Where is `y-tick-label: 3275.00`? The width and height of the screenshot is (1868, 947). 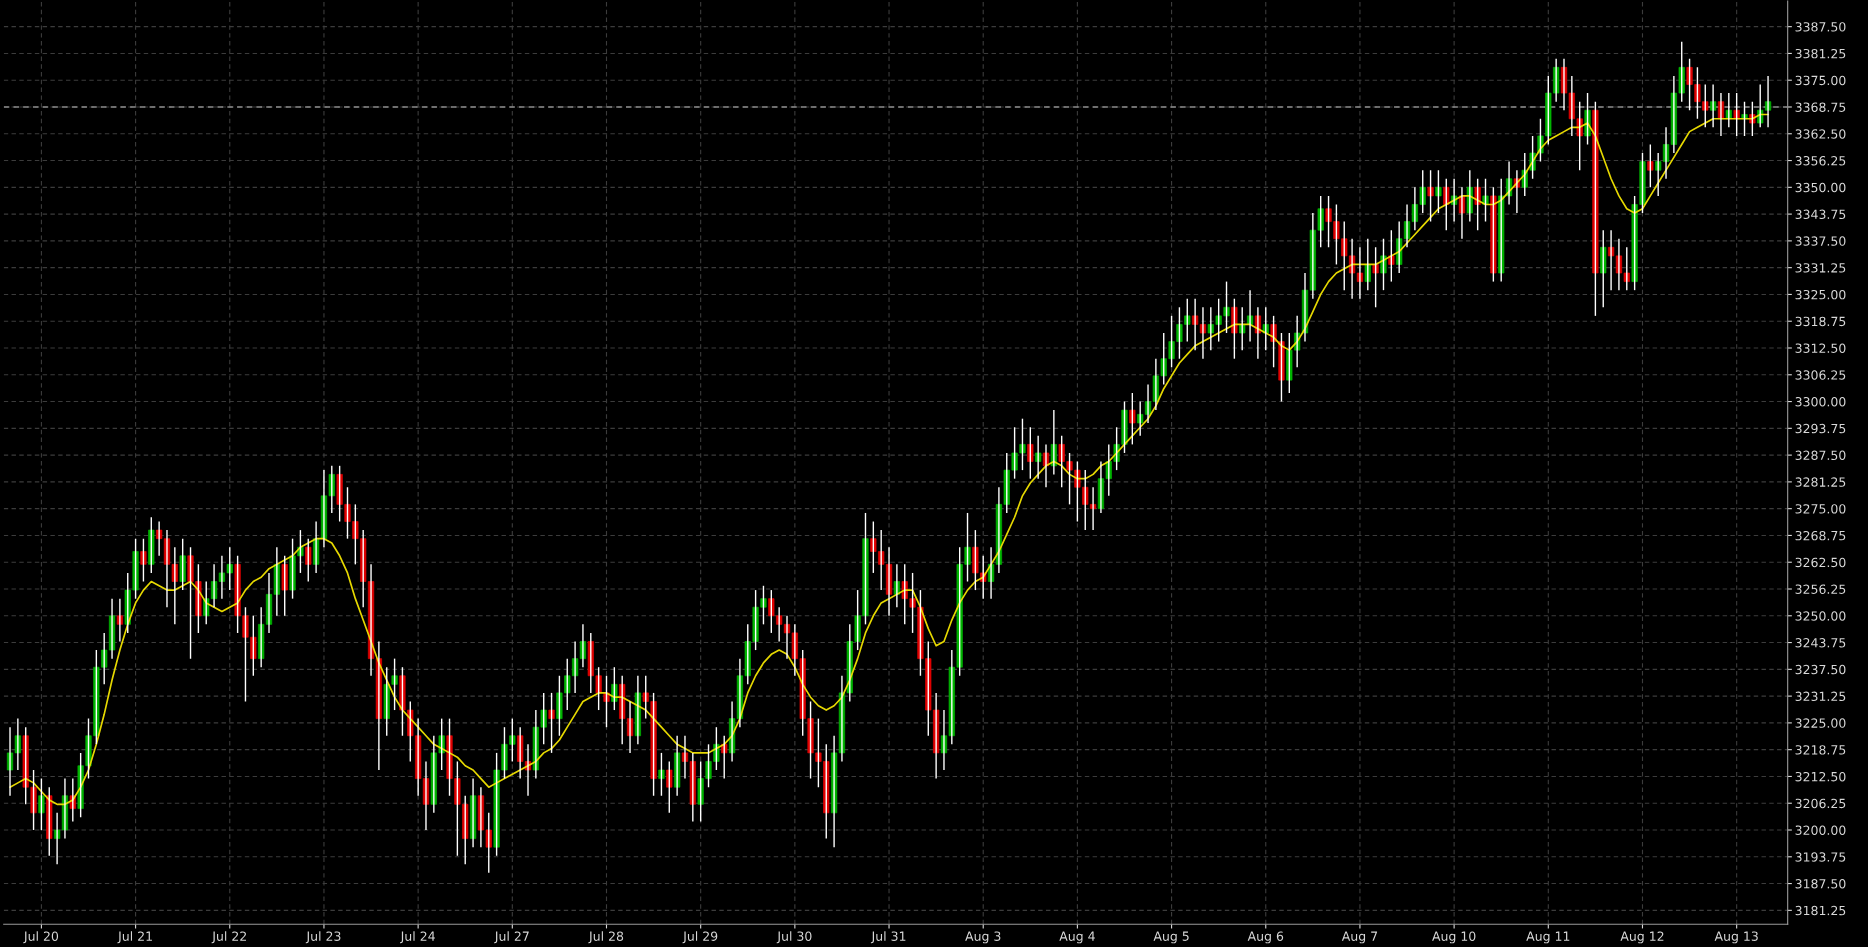
y-tick-label: 3275.00 is located at coordinates (1820, 509).